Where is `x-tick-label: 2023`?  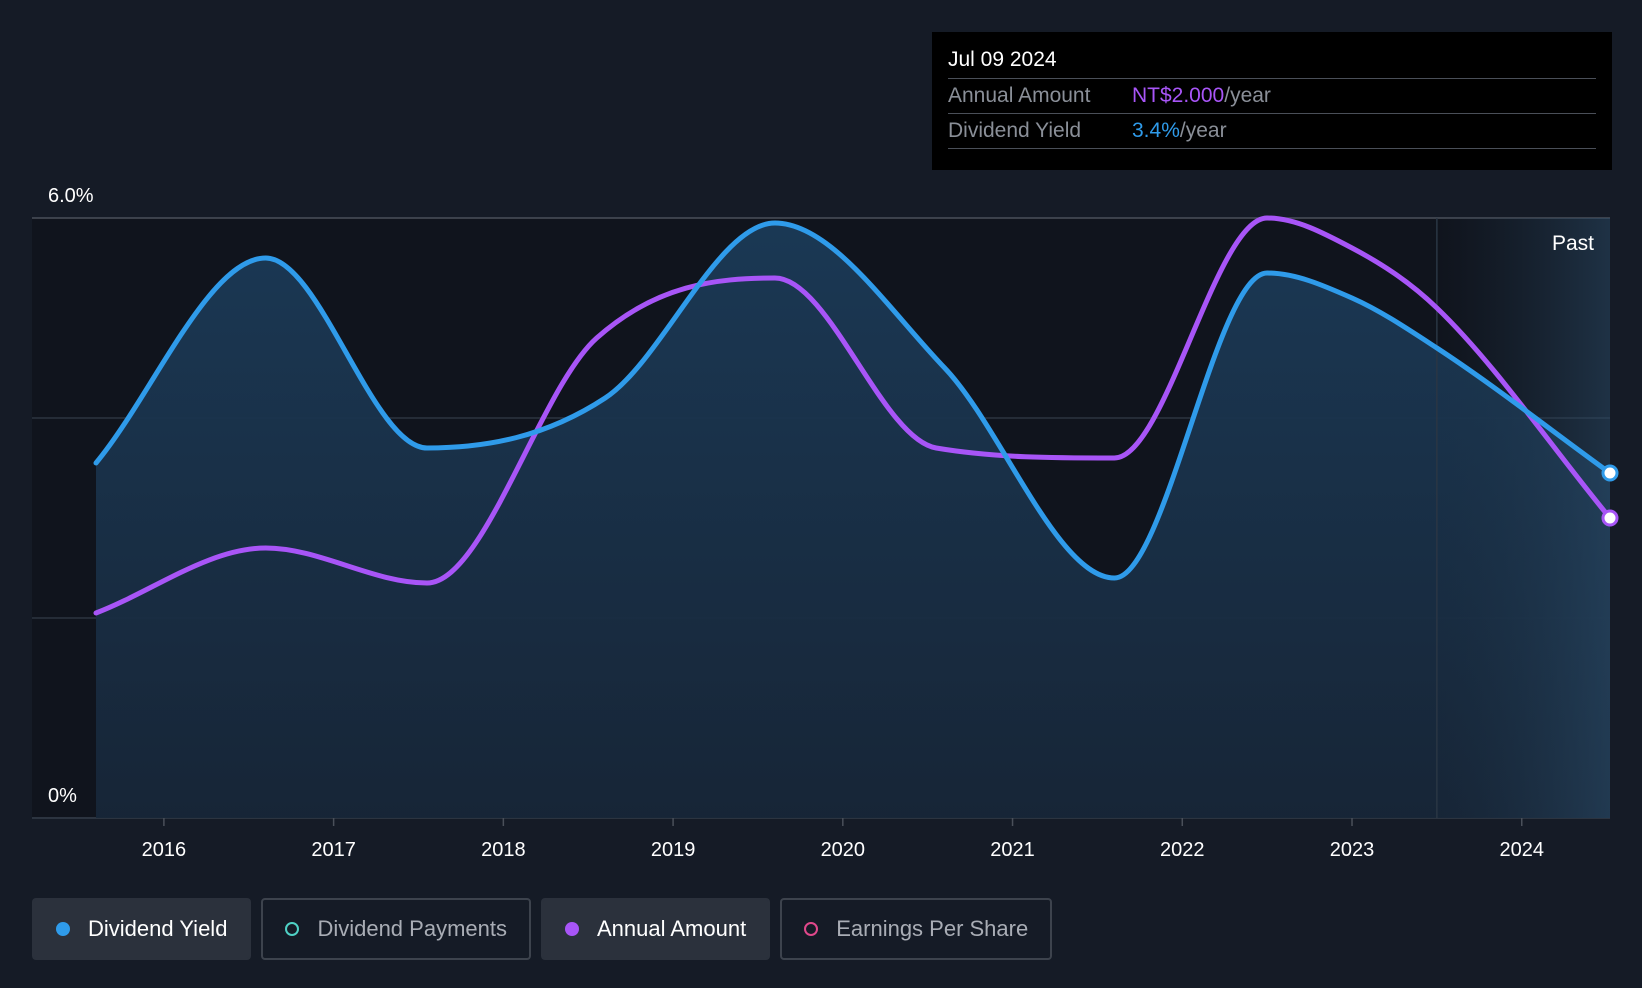 x-tick-label: 2023 is located at coordinates (1352, 850).